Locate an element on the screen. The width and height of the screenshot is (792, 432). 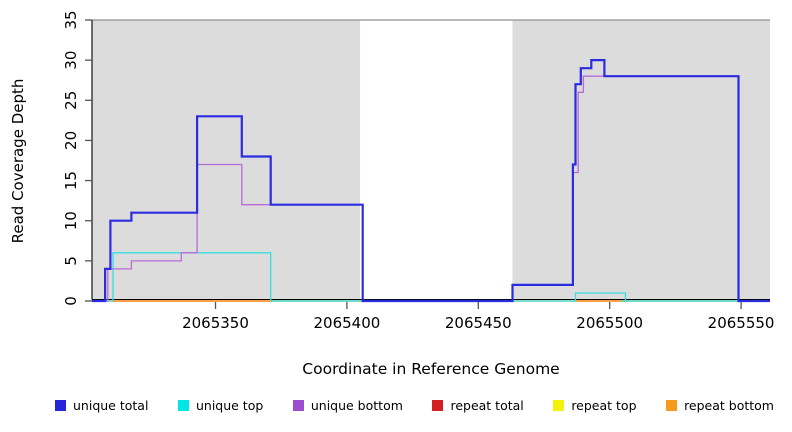
legend-item-unique-bottom: unique bottom is located at coordinates (347, 405).